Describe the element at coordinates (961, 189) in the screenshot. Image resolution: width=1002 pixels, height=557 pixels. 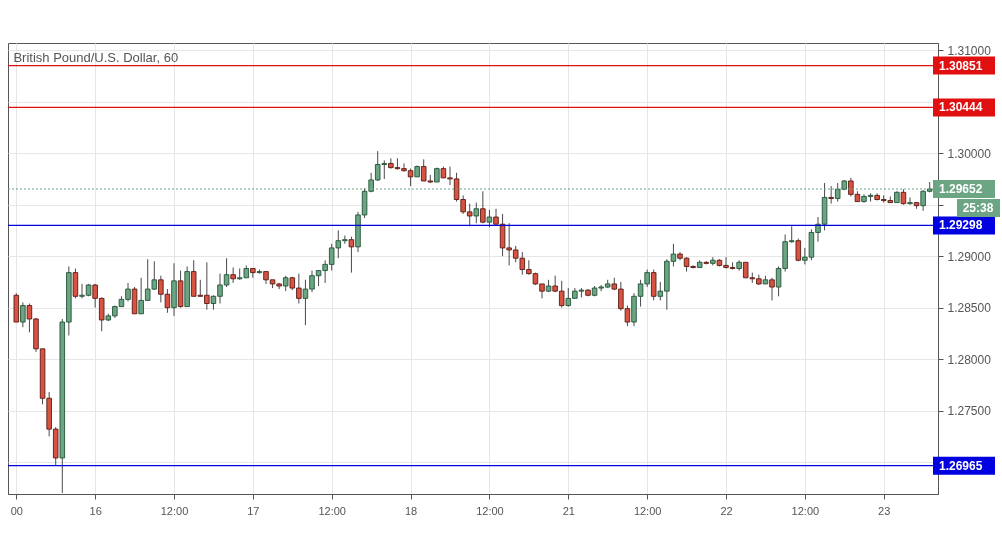
I see `ref-line-label: 1.29652` at that location.